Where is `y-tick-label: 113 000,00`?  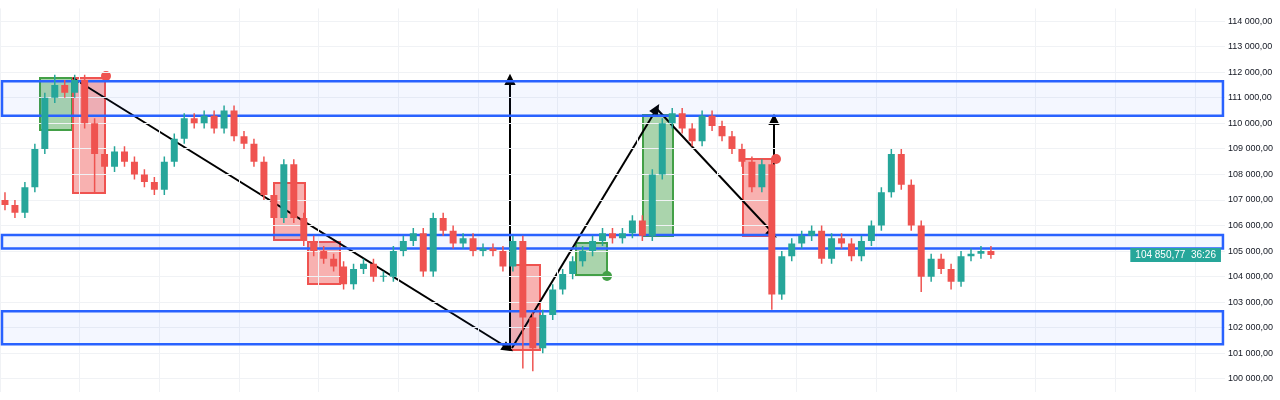 y-tick-label: 113 000,00 is located at coordinates (1250, 46).